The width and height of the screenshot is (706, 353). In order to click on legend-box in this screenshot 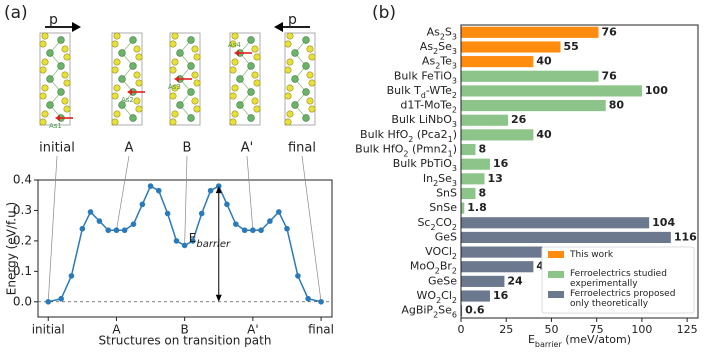, I will do `click(618, 280)`.